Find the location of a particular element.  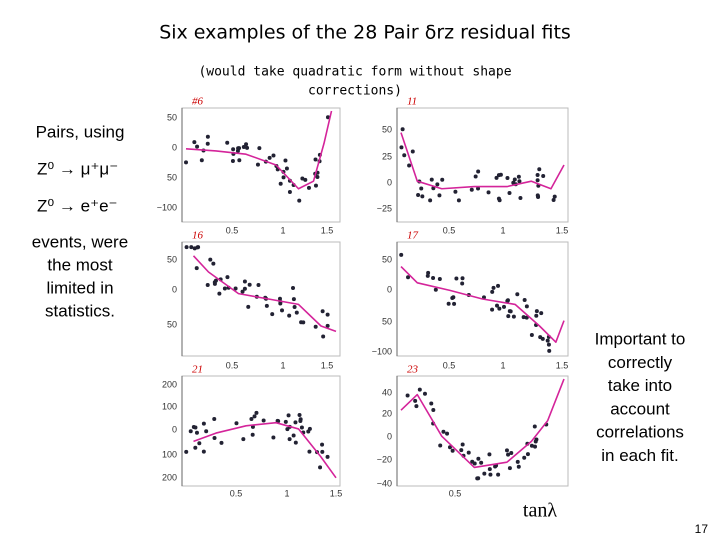

right-note: correctly is located at coordinates (640, 362).